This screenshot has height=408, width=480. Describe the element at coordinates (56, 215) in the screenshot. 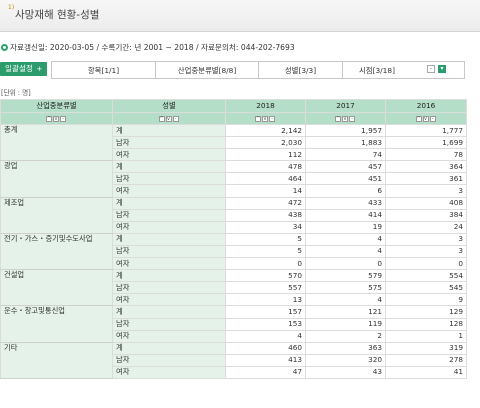

I see `category-cell: 제조업` at that location.